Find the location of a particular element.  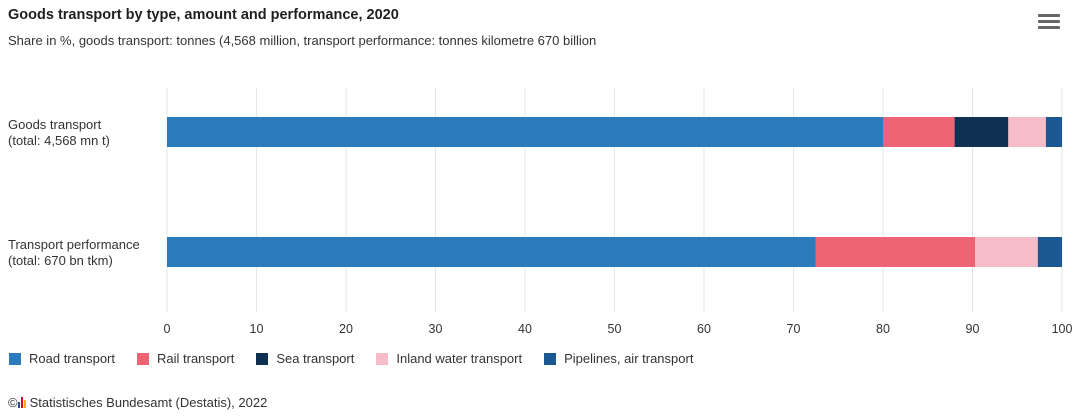

legend-label: Inland water transport is located at coordinates (459, 358).